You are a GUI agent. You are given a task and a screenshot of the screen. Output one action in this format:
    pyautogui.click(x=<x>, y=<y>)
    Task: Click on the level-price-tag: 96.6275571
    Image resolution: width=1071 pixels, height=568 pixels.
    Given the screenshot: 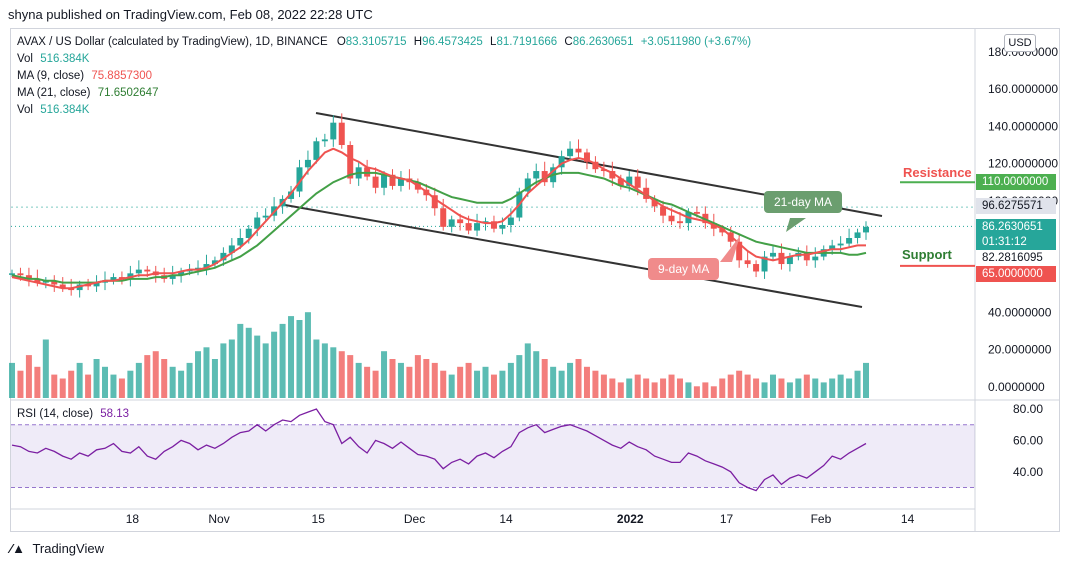 What is the action you would take?
    pyautogui.click(x=1016, y=206)
    